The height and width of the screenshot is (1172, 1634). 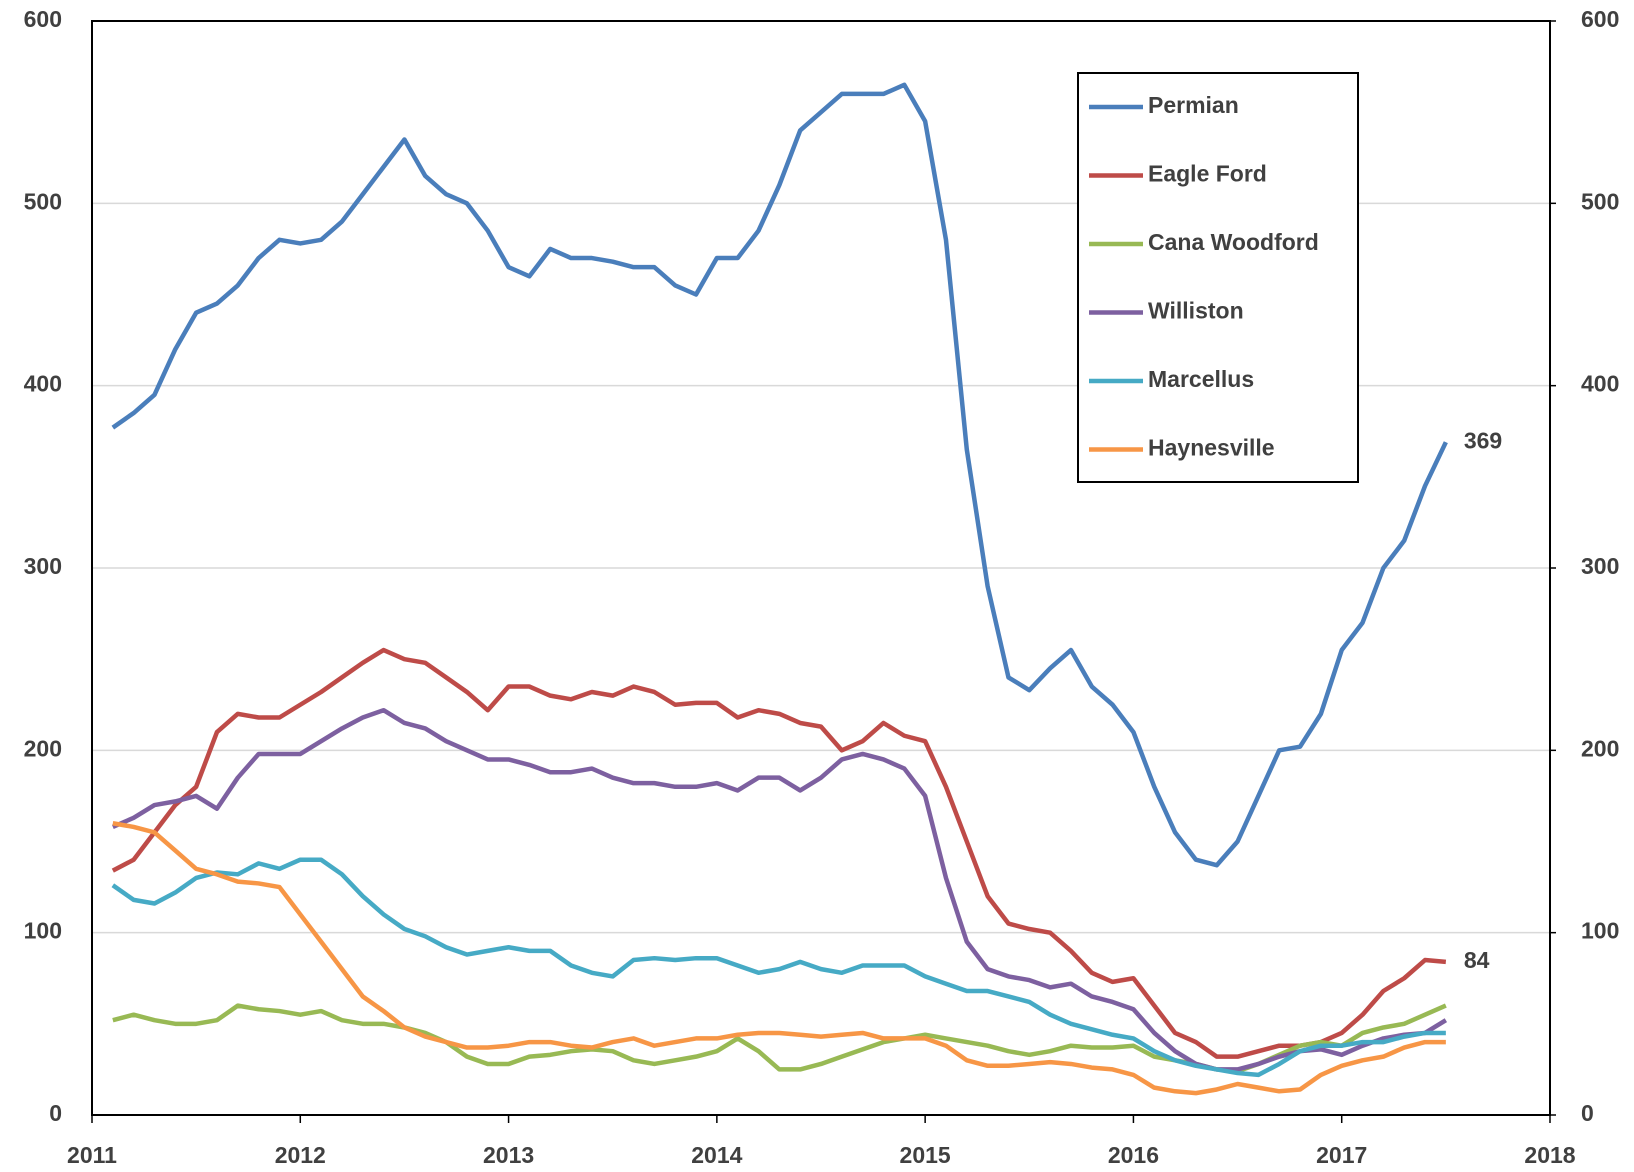 What do you see at coordinates (1600, 748) in the screenshot?
I see `y2-tick-label: 200` at bounding box center [1600, 748].